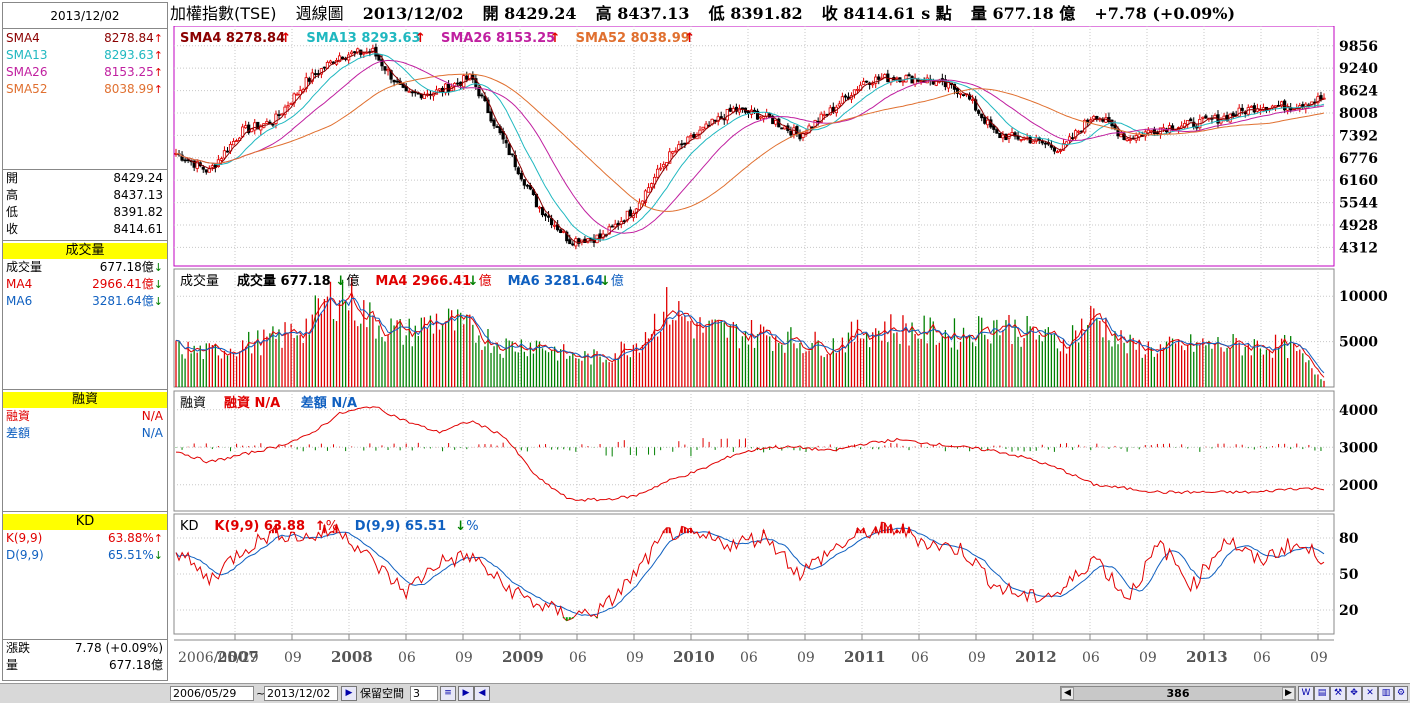 This screenshot has height=703, width=1410. What do you see at coordinates (127, 284) in the screenshot?
I see `volume-value: 2966.41億↓` at bounding box center [127, 284].